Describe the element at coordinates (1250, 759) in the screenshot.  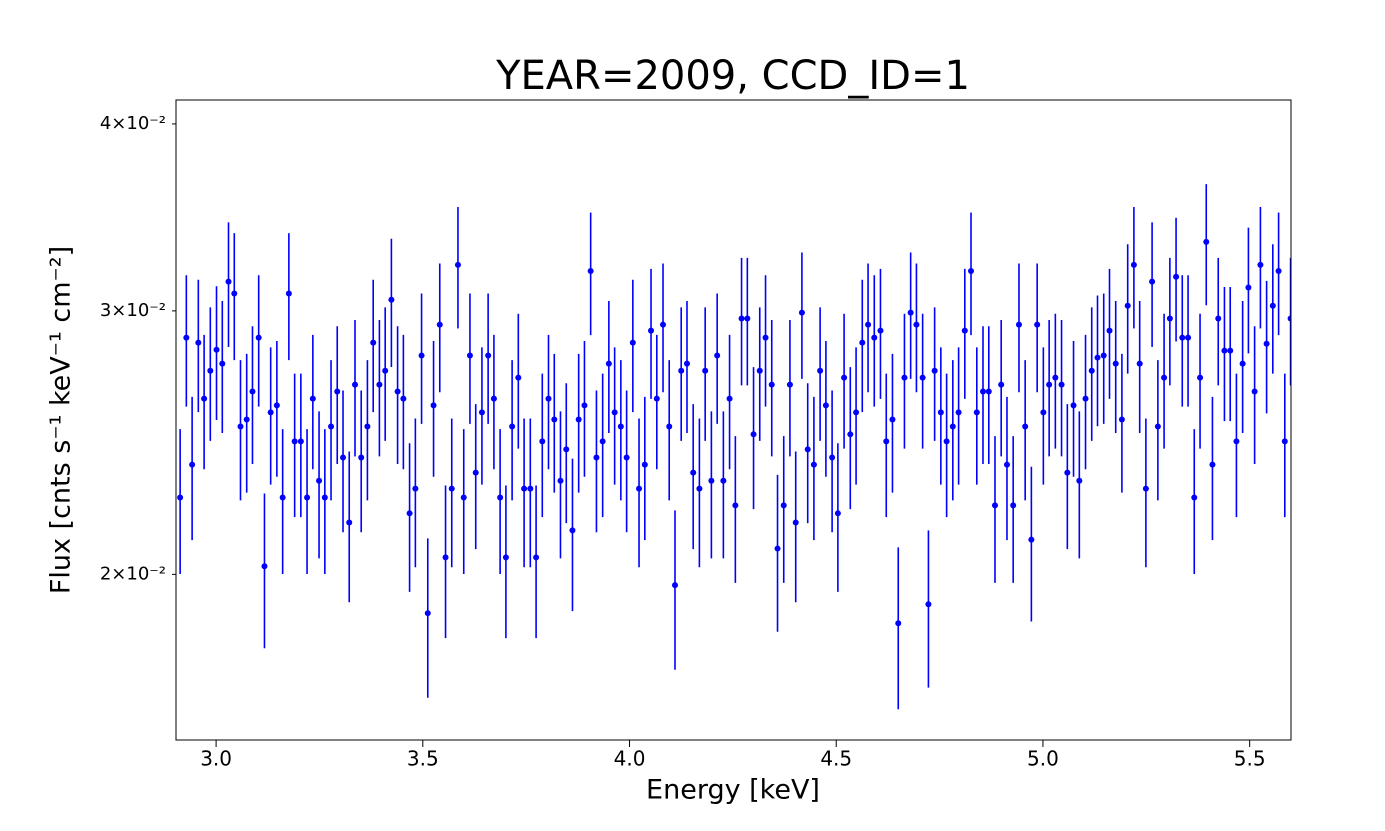
I see `x-tick-label: 5.5` at that location.